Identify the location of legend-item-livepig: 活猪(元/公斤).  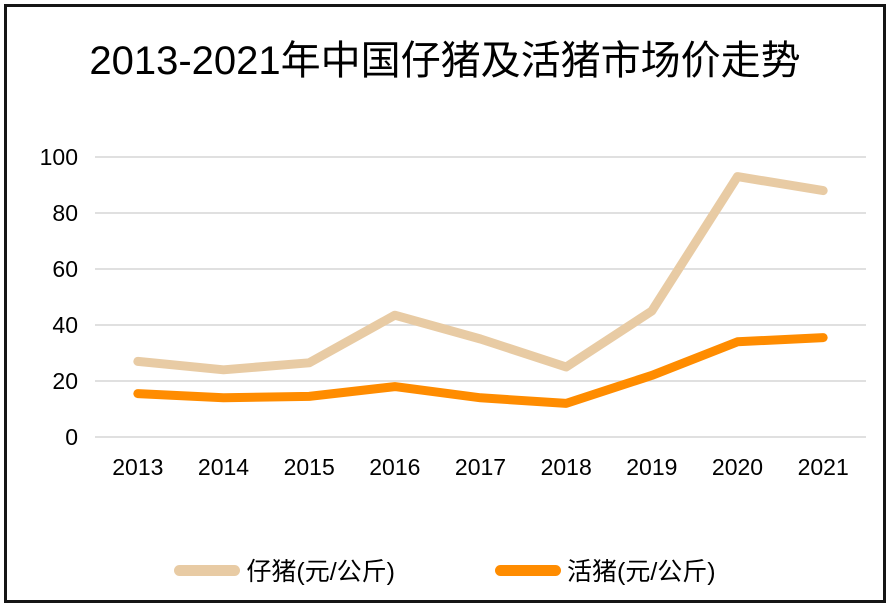
(605, 570).